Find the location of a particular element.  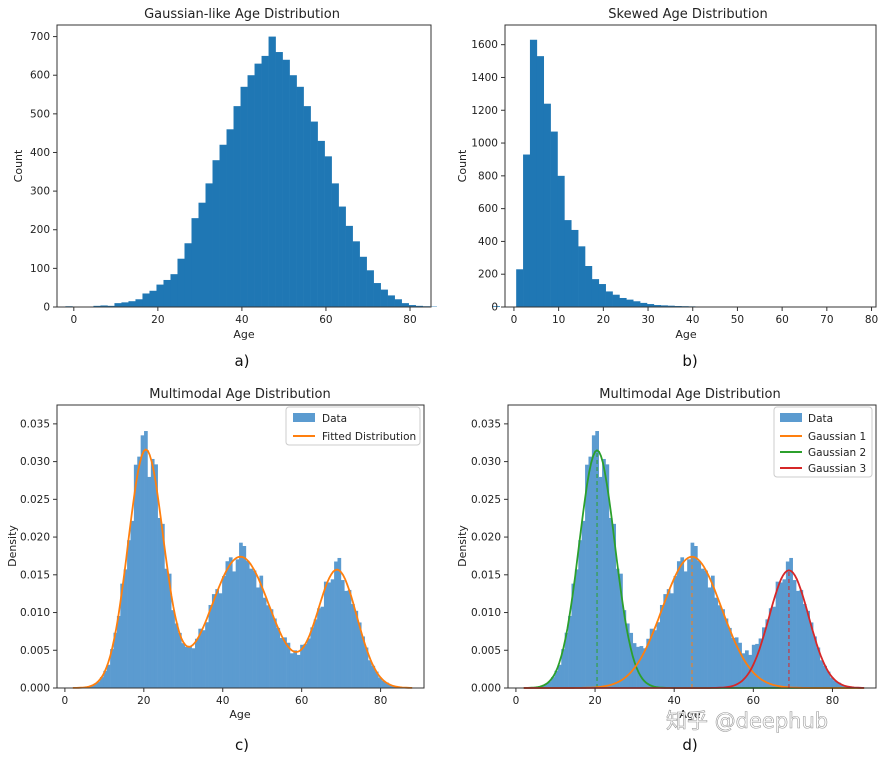

panel-a-ytick-label: 500 is located at coordinates (40, 114).